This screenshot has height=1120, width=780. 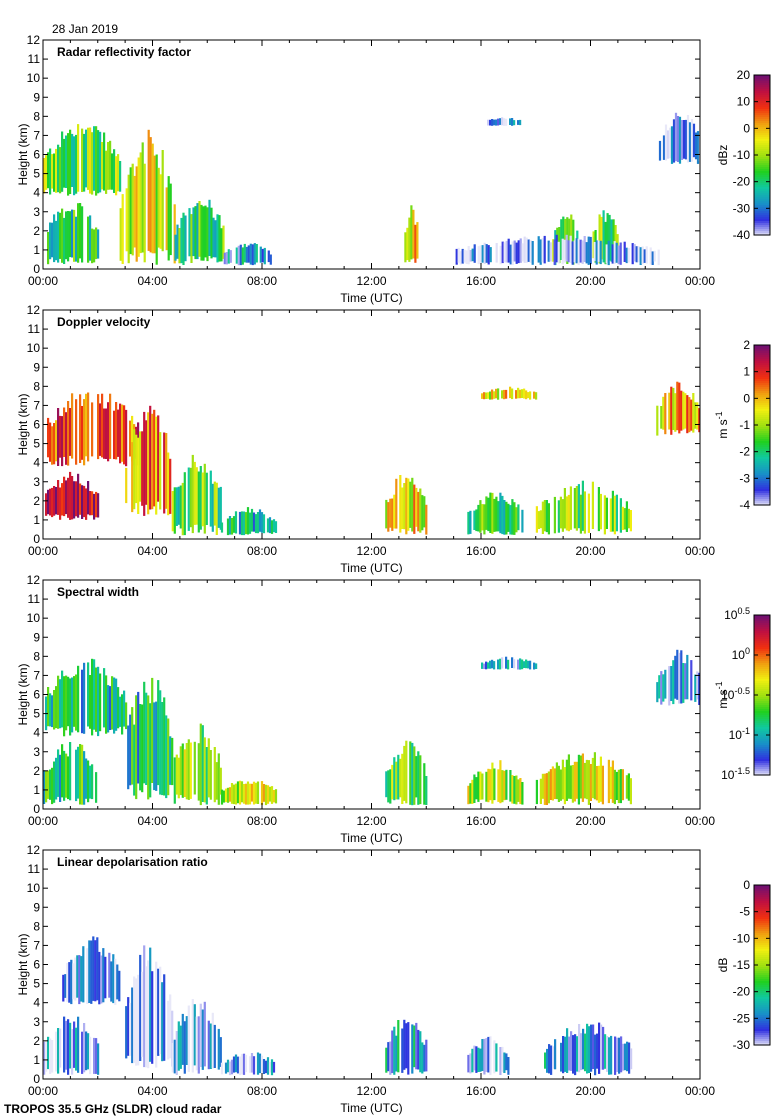 I want to click on colorbar-tick-label: -30, so click(x=742, y=208).